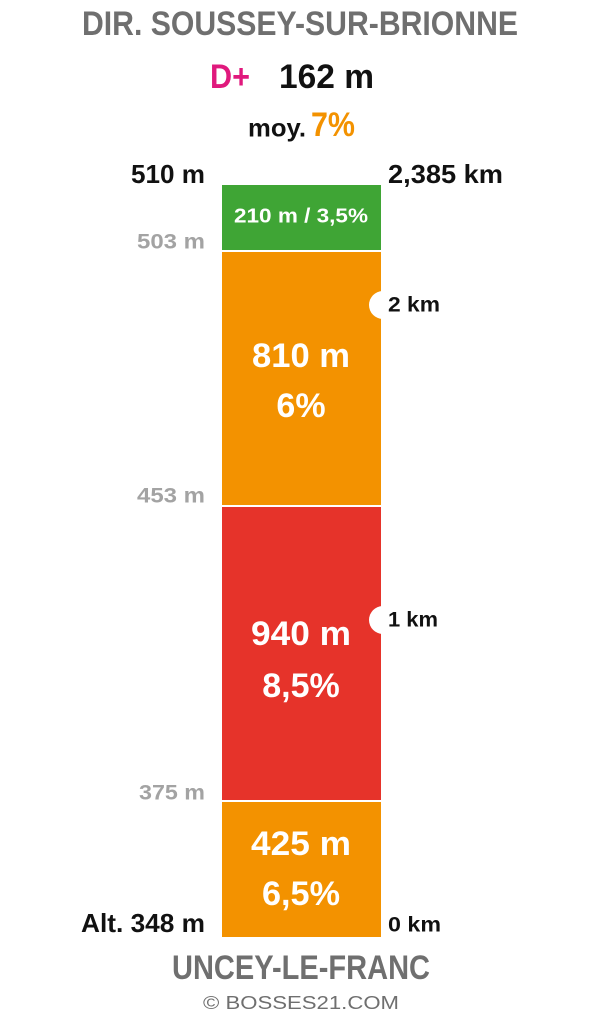  I want to click on title: DIR. SOUSSEY-SUR-BRIONNE, so click(300, 24).